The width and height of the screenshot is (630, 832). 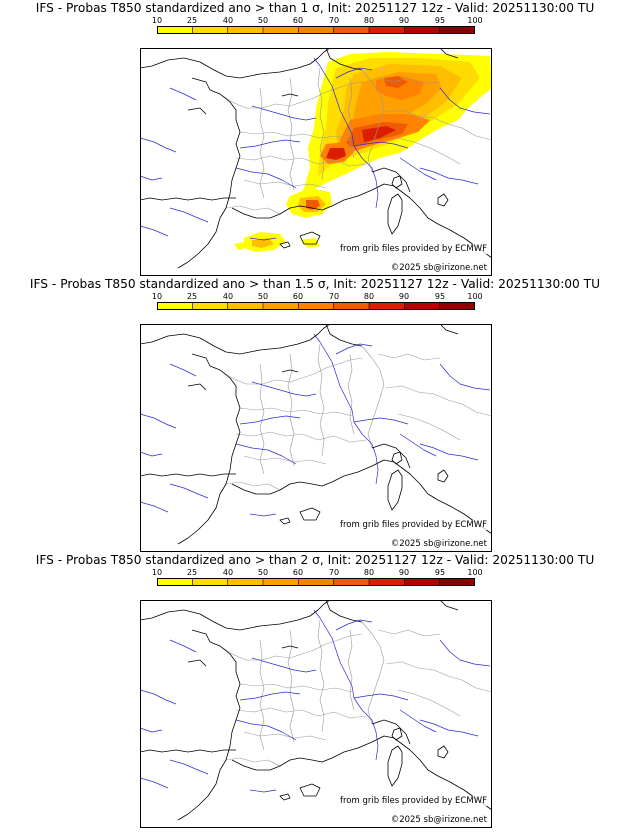 What do you see at coordinates (334, 296) in the screenshot?
I see `colorbar-tick-label: 70` at bounding box center [334, 296].